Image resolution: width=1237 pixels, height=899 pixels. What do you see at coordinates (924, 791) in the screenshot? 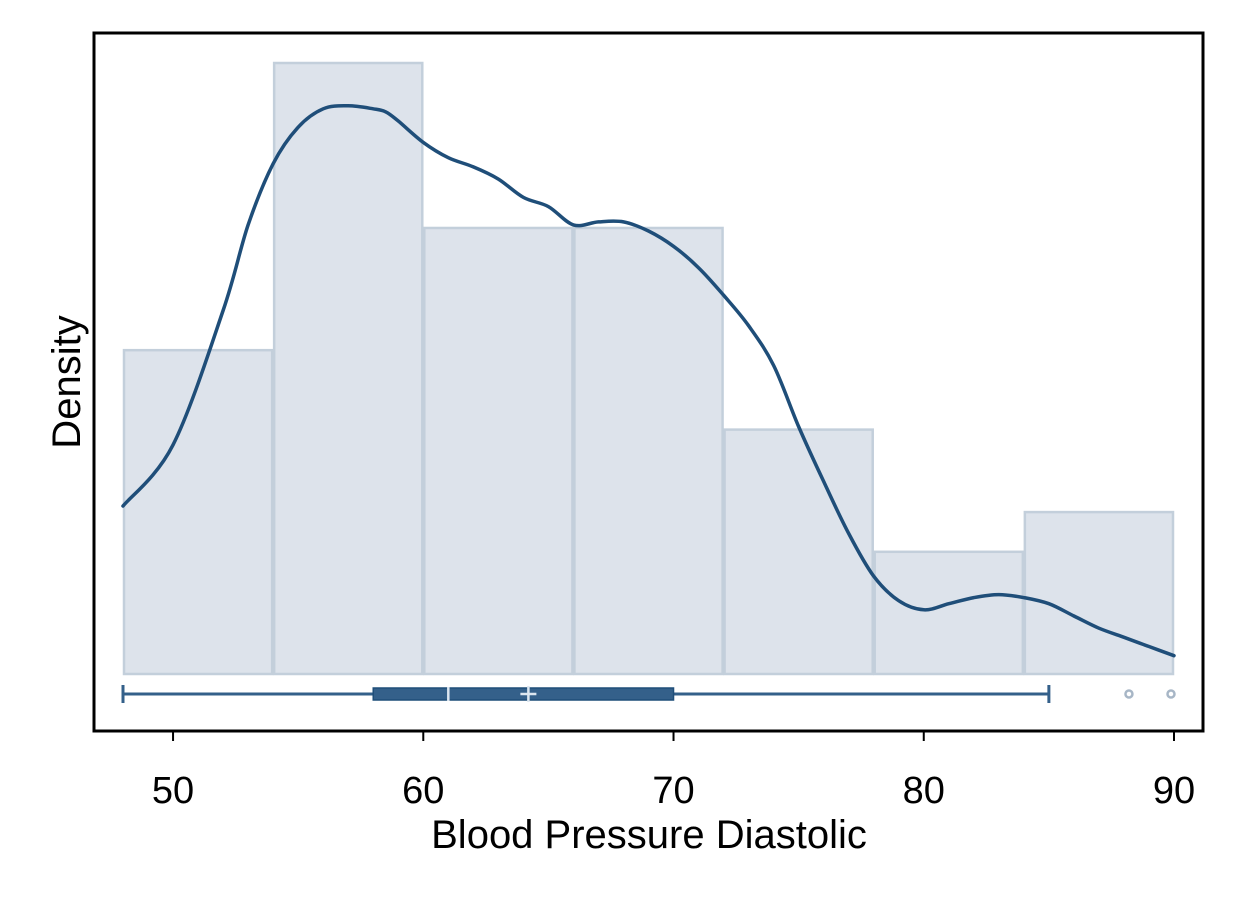
I see `x-tick-label-80: 80` at bounding box center [924, 791].